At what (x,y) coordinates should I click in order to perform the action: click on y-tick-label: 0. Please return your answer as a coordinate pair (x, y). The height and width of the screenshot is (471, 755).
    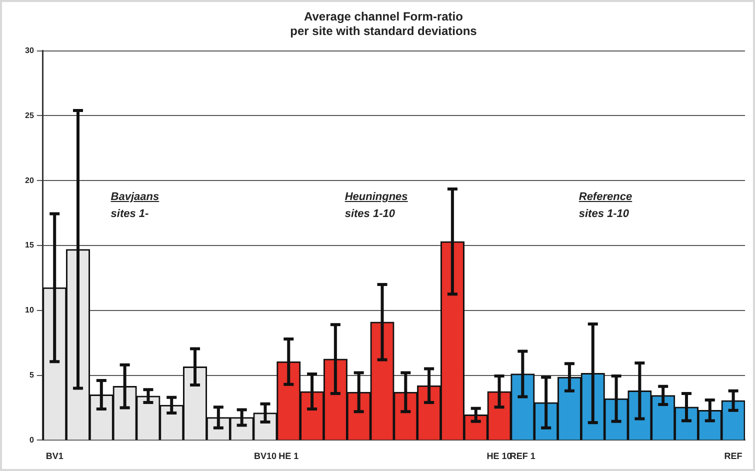
    Looking at the image, I should click on (31, 439).